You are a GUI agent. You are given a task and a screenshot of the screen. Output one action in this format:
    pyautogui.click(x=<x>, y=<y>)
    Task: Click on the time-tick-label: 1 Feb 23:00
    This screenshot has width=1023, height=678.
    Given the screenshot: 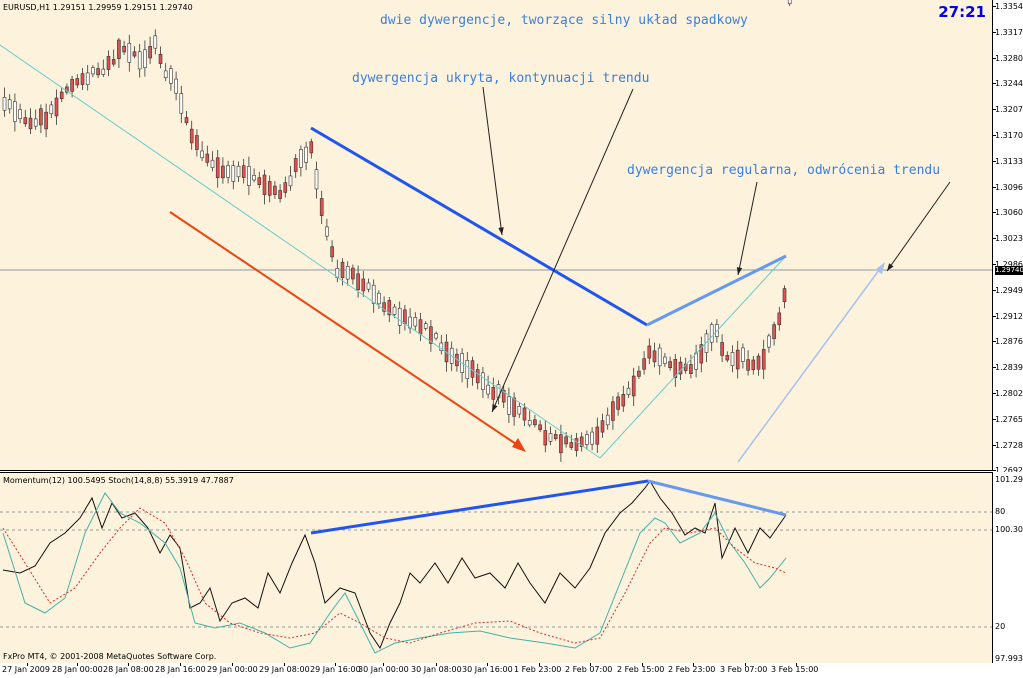 What is the action you would take?
    pyautogui.click(x=538, y=669)
    